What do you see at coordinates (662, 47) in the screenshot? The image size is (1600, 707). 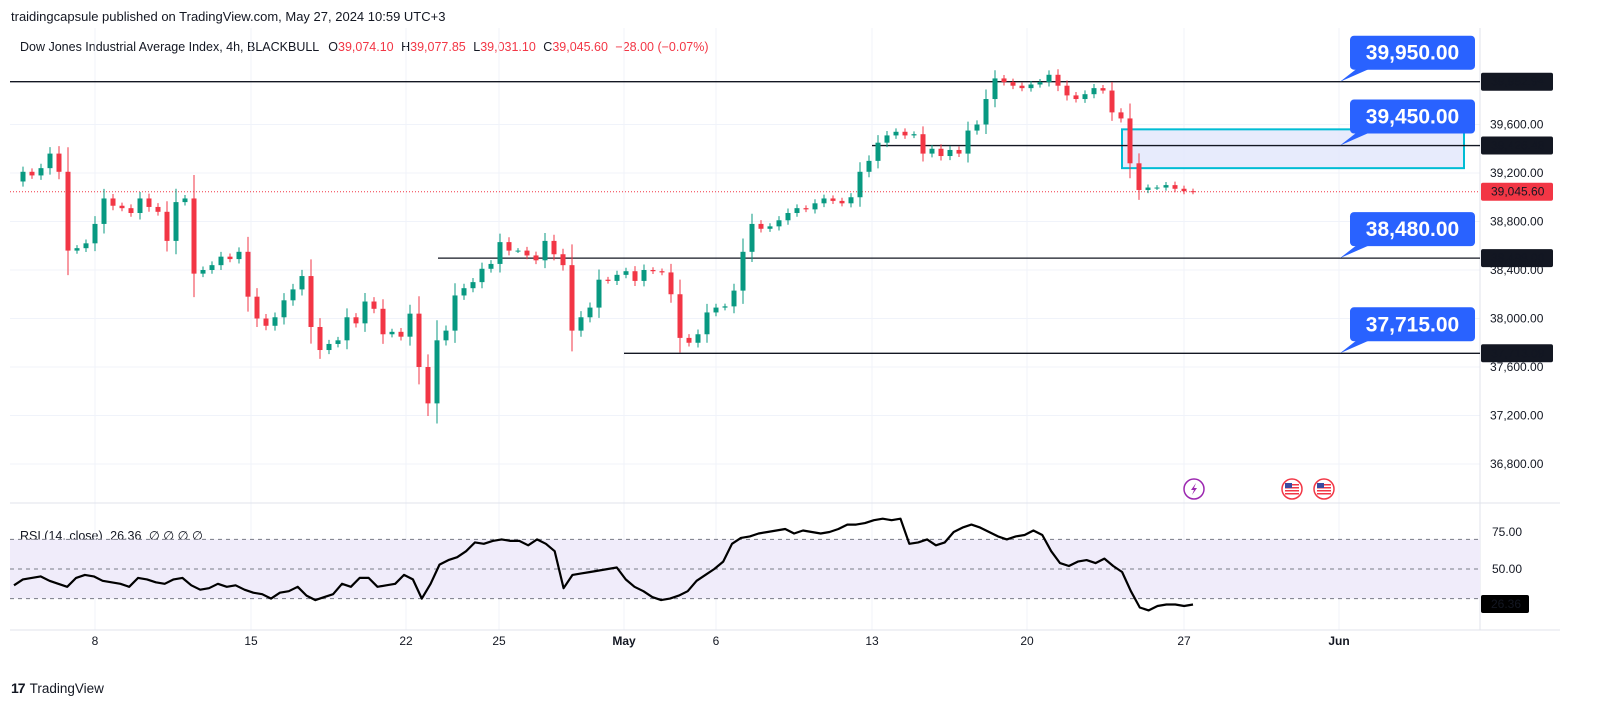 I see `change-value: −28.00 (−0.07%)` at bounding box center [662, 47].